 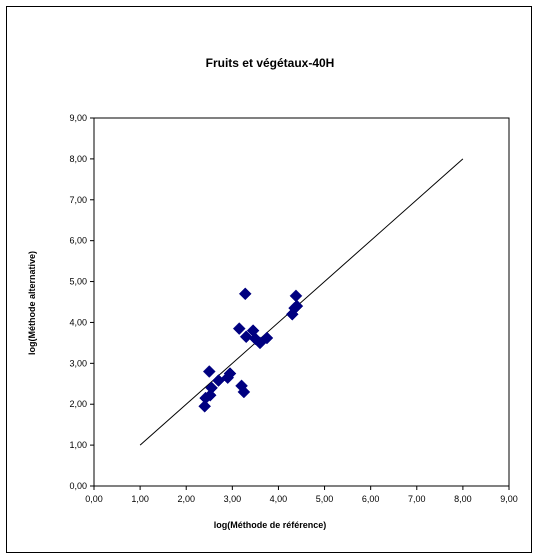 What do you see at coordinates (32, 303) in the screenshot?
I see `y-axis-label: log(Méthode alternative)` at bounding box center [32, 303].